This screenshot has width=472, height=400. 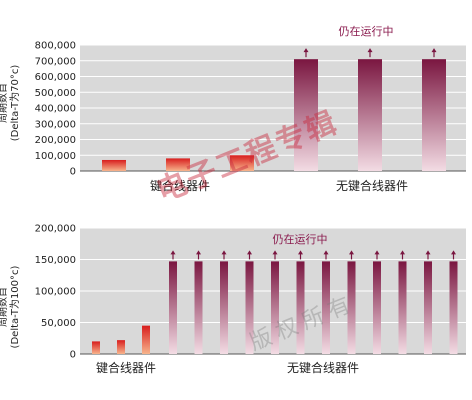 What do you see at coordinates (55, 93) in the screenshot?
I see `y-tick-label: 500,000` at bounding box center [55, 93].